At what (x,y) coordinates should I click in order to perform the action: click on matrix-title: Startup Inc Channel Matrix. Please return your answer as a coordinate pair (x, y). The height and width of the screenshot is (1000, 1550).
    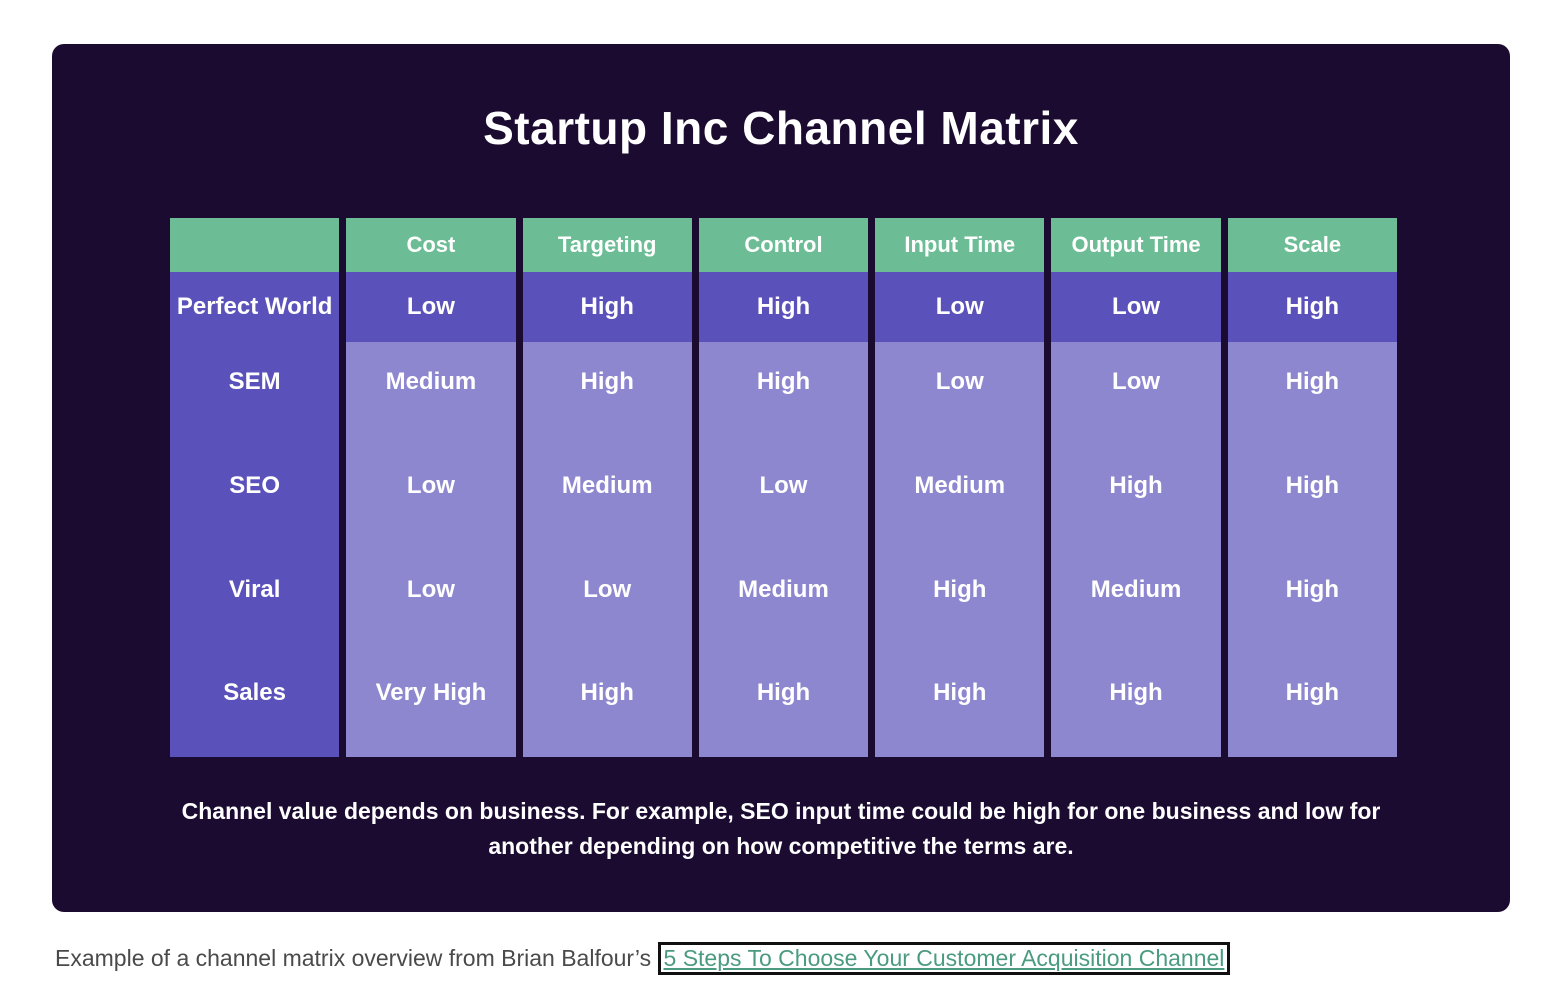
    Looking at the image, I should click on (781, 128).